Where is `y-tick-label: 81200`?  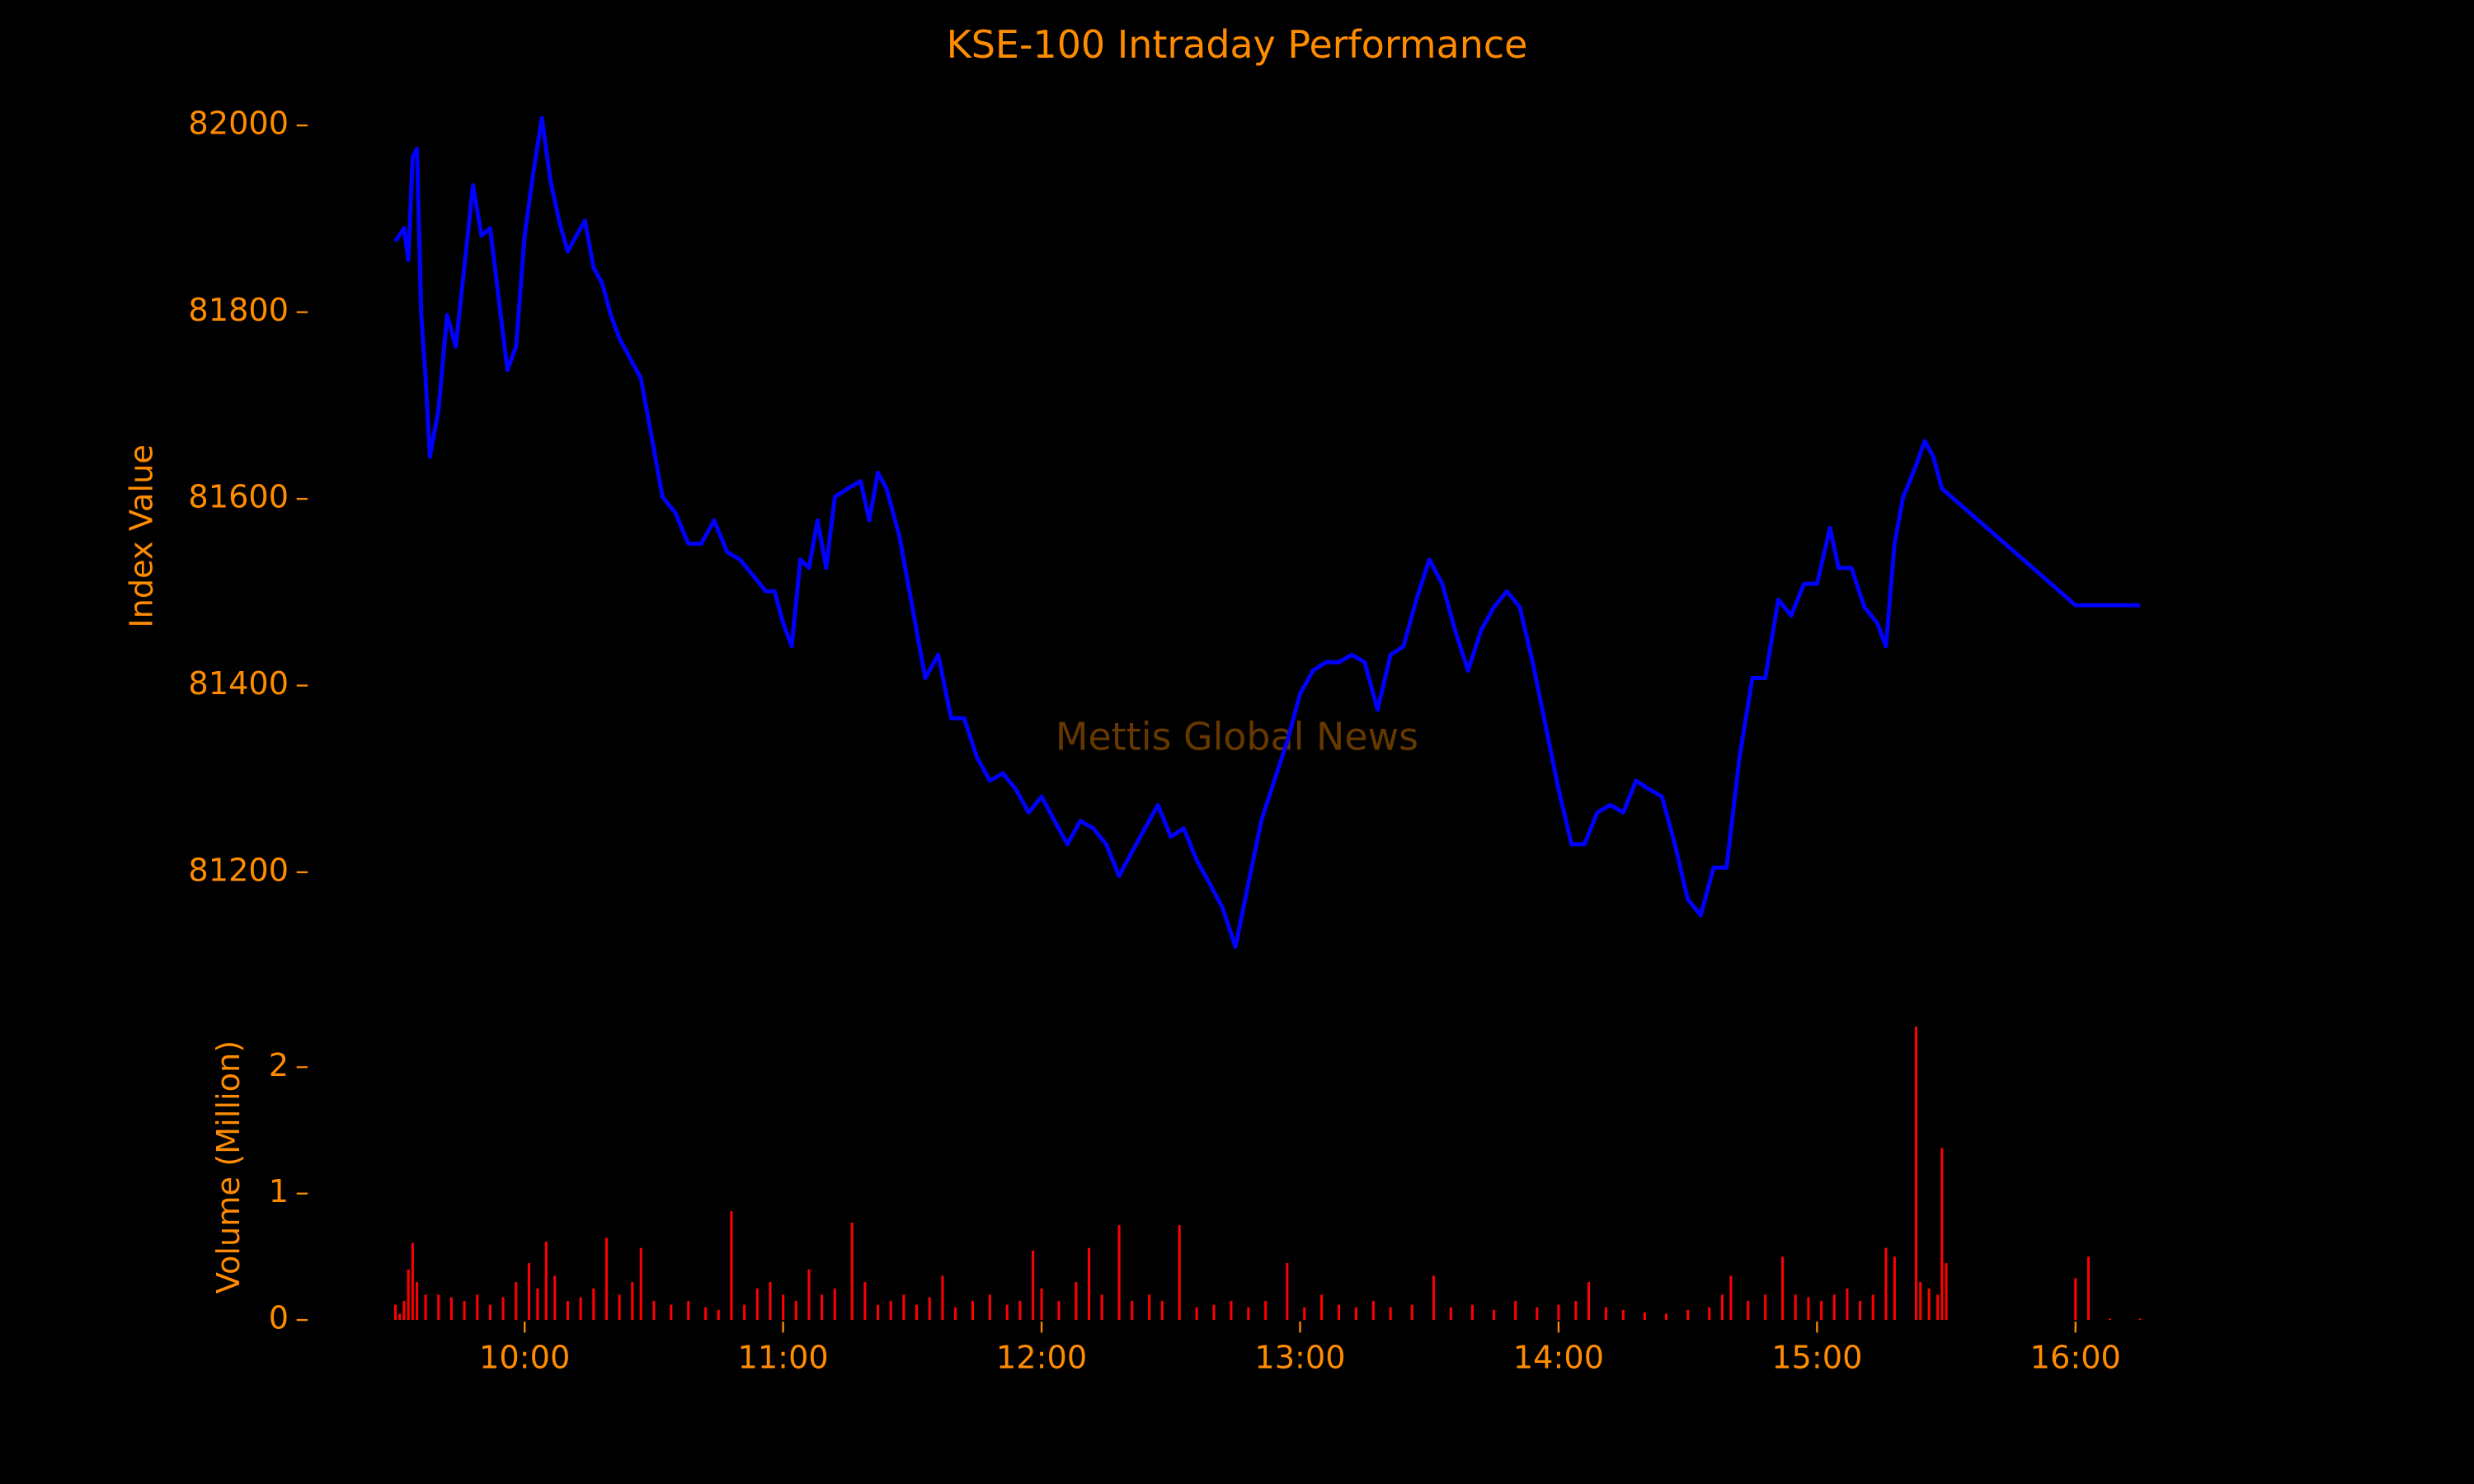
y-tick-label: 81200 is located at coordinates (238, 870).